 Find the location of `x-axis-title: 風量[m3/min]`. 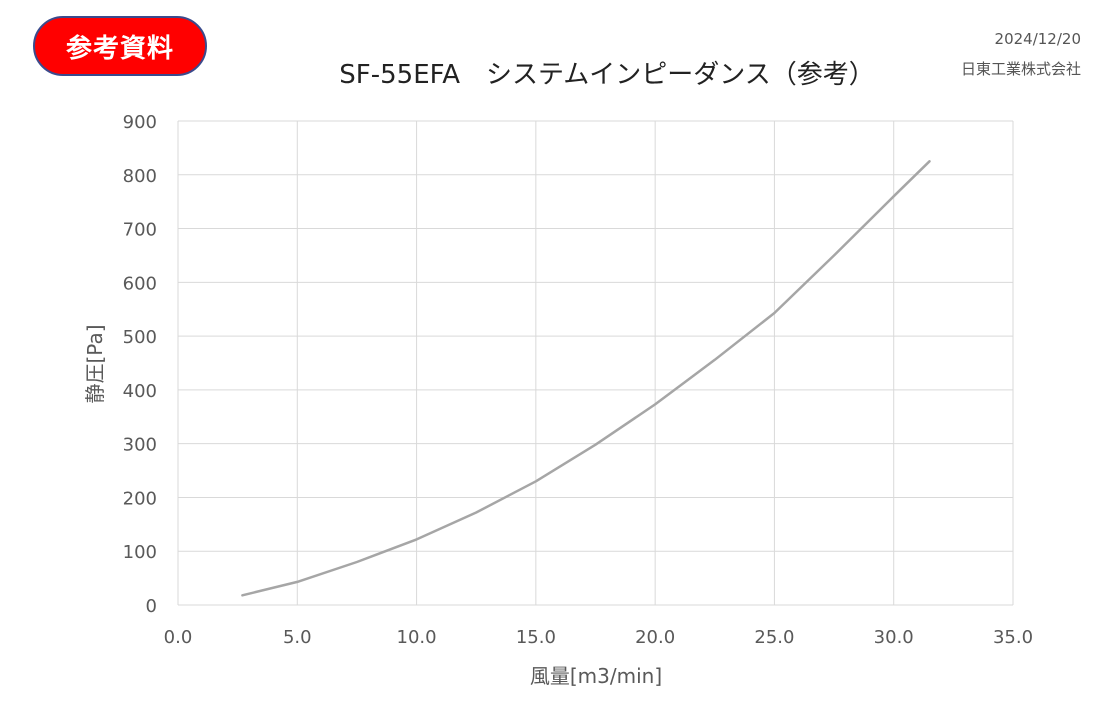

x-axis-title: 風量[m3/min] is located at coordinates (596, 676).